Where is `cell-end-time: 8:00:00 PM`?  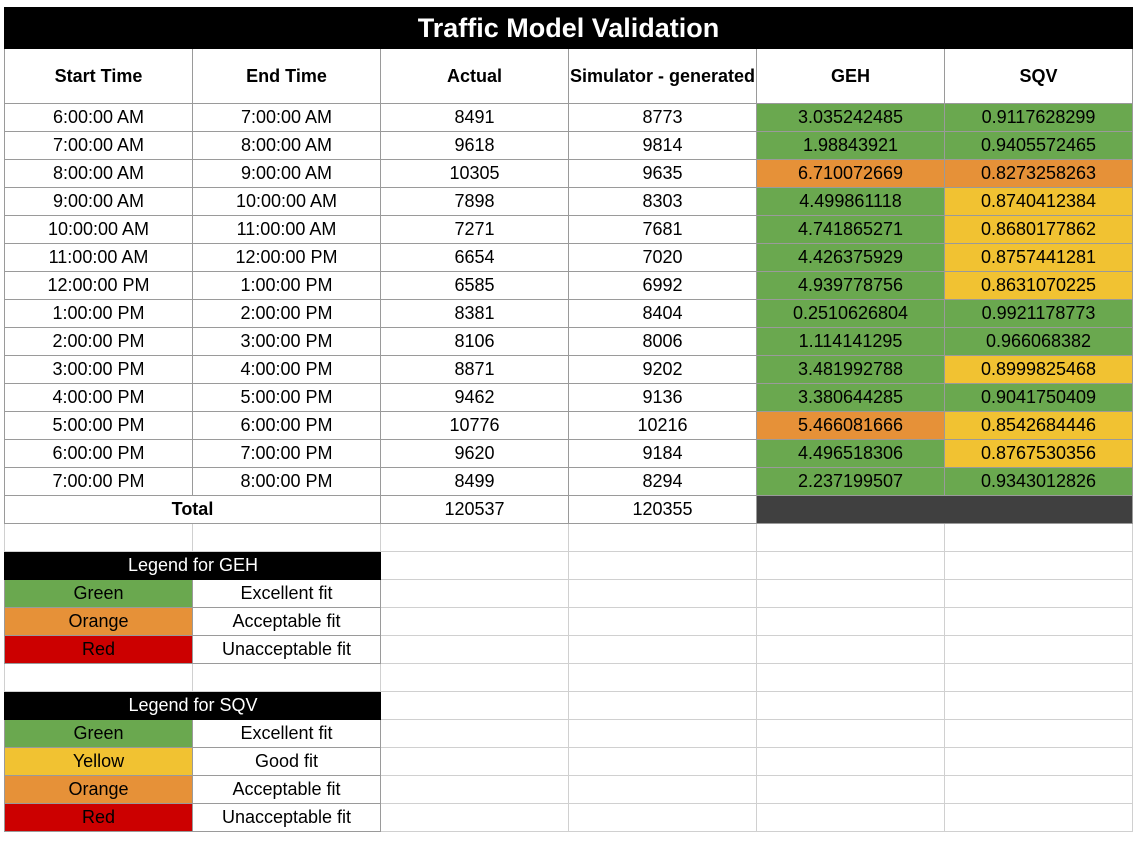 cell-end-time: 8:00:00 PM is located at coordinates (286, 481).